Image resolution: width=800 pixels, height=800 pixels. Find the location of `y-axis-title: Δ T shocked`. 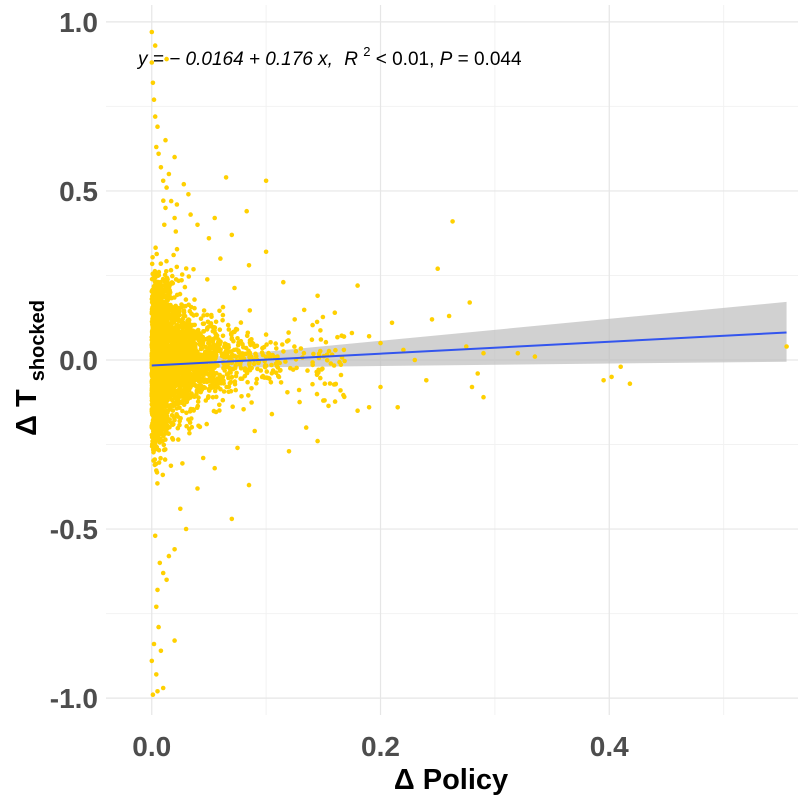

y-axis-title: Δ T shocked is located at coordinates (30, 368).